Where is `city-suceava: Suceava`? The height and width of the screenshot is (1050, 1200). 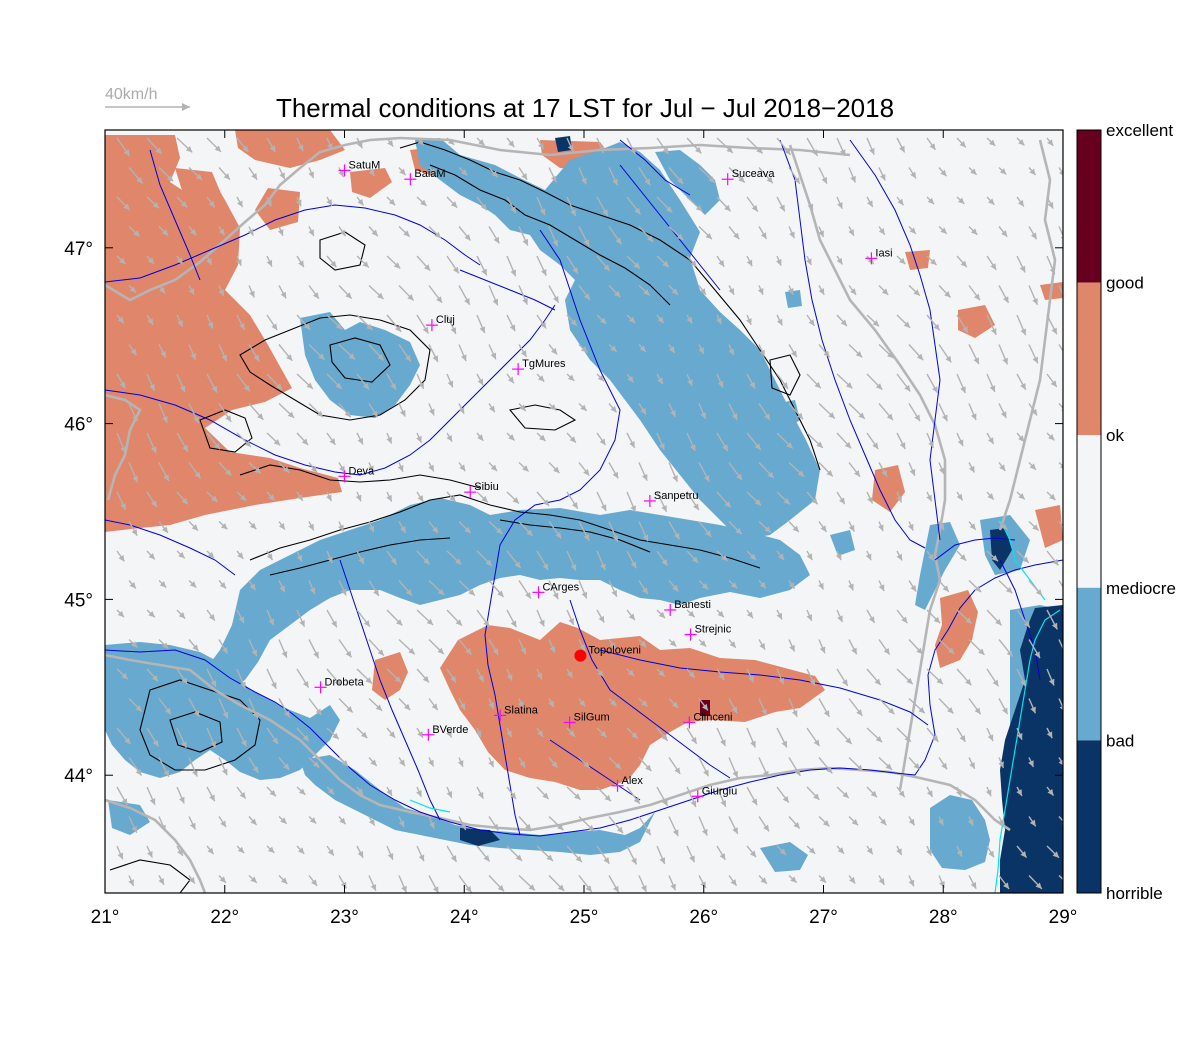 city-suceava: Suceava is located at coordinates (748, 177).